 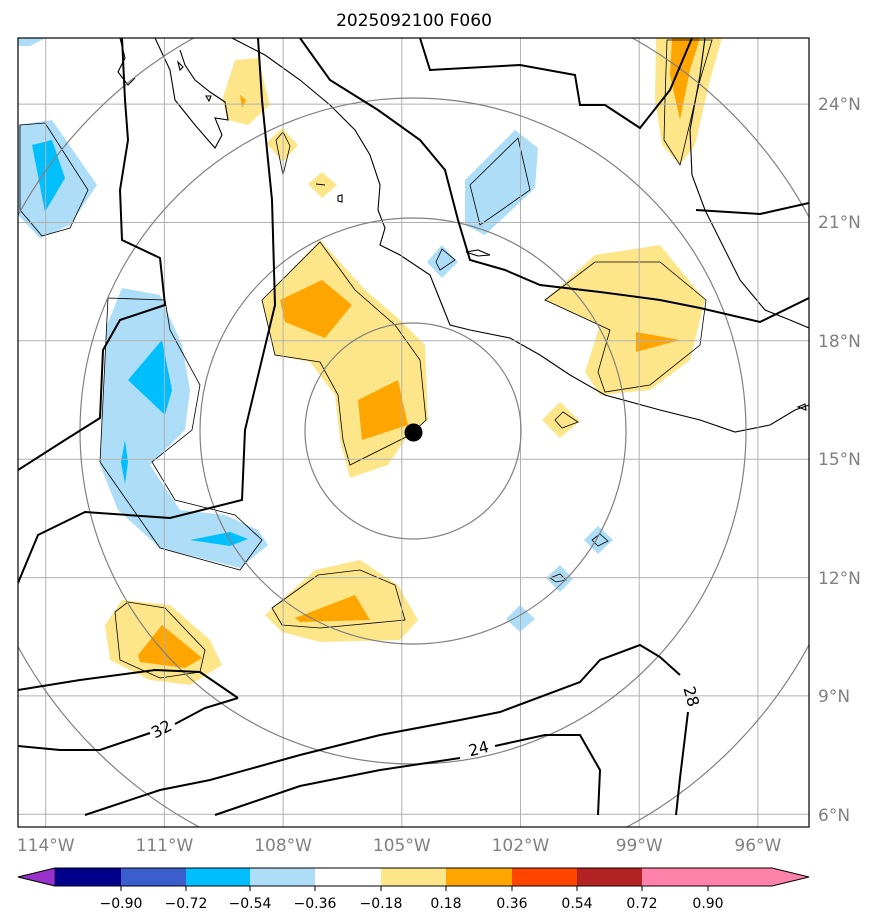 I want to click on coastline-gulf-east, so click(x=749, y=183).